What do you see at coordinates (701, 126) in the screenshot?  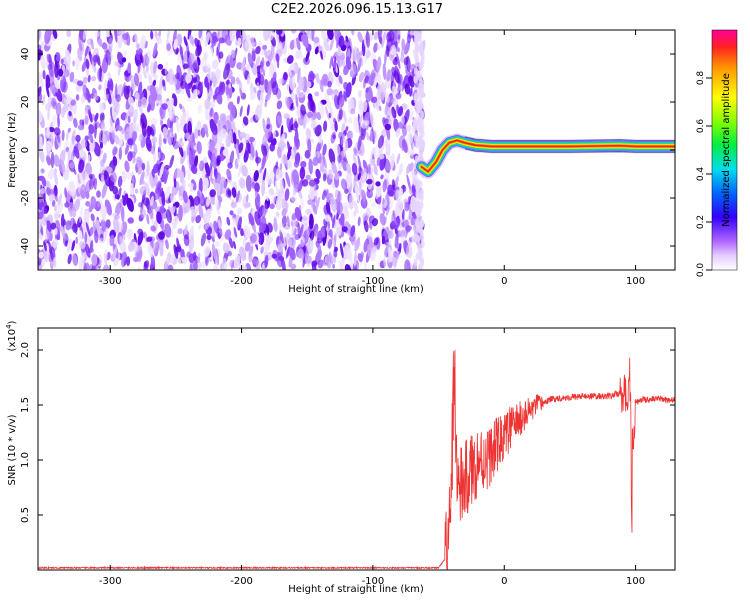 I see `colorbar-tick-label: 0.6` at bounding box center [701, 126].